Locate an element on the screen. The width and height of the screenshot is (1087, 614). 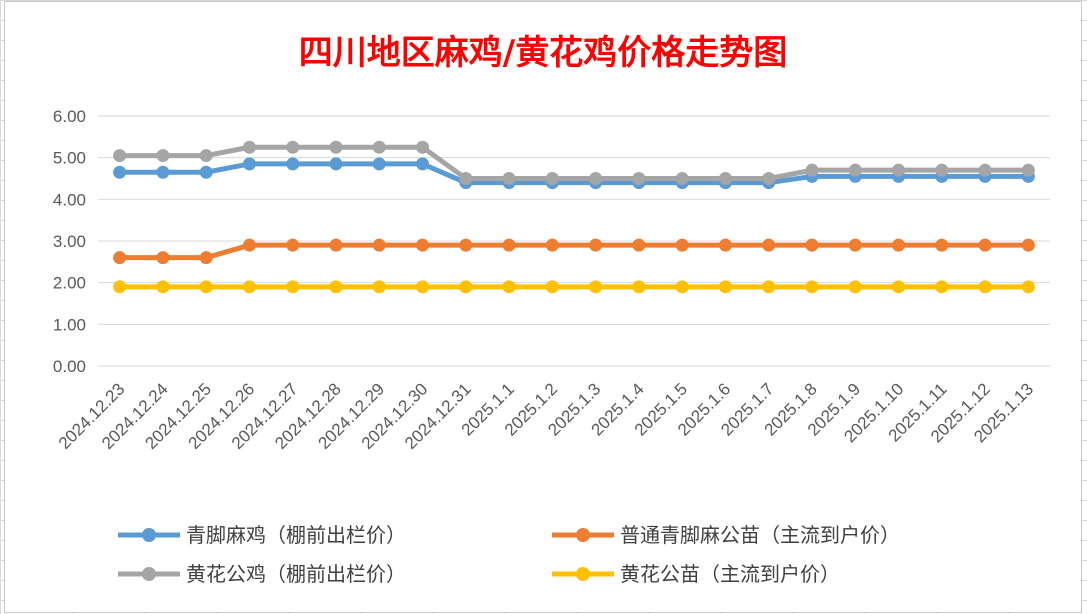
legend-label: 普通青脚麻公苗（主流到户价） is located at coordinates (760, 535).